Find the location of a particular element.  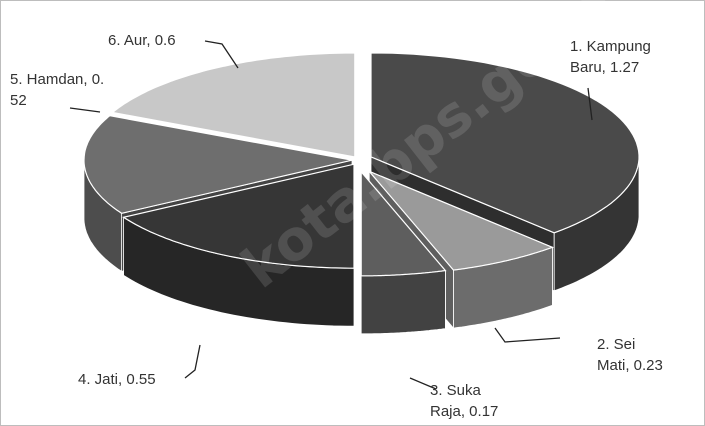

slice-label-sei-mati: 2. Sei Mati, 0.23 is located at coordinates (630, 355).